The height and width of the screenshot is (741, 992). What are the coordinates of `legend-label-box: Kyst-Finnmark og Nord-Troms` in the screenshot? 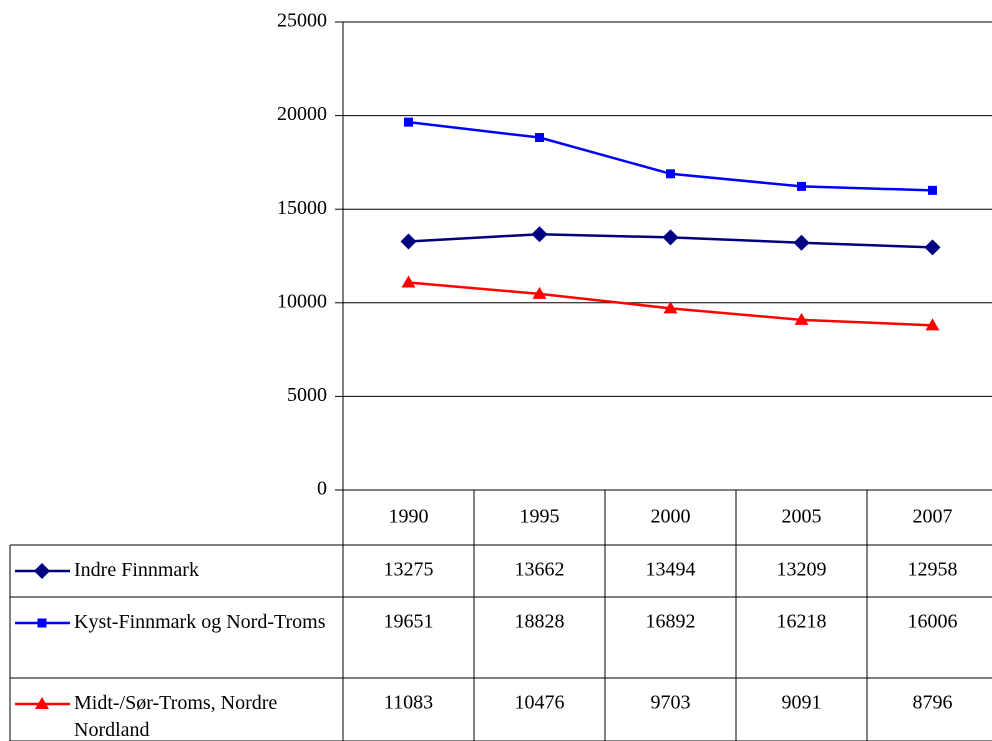 It's located at (200, 622).